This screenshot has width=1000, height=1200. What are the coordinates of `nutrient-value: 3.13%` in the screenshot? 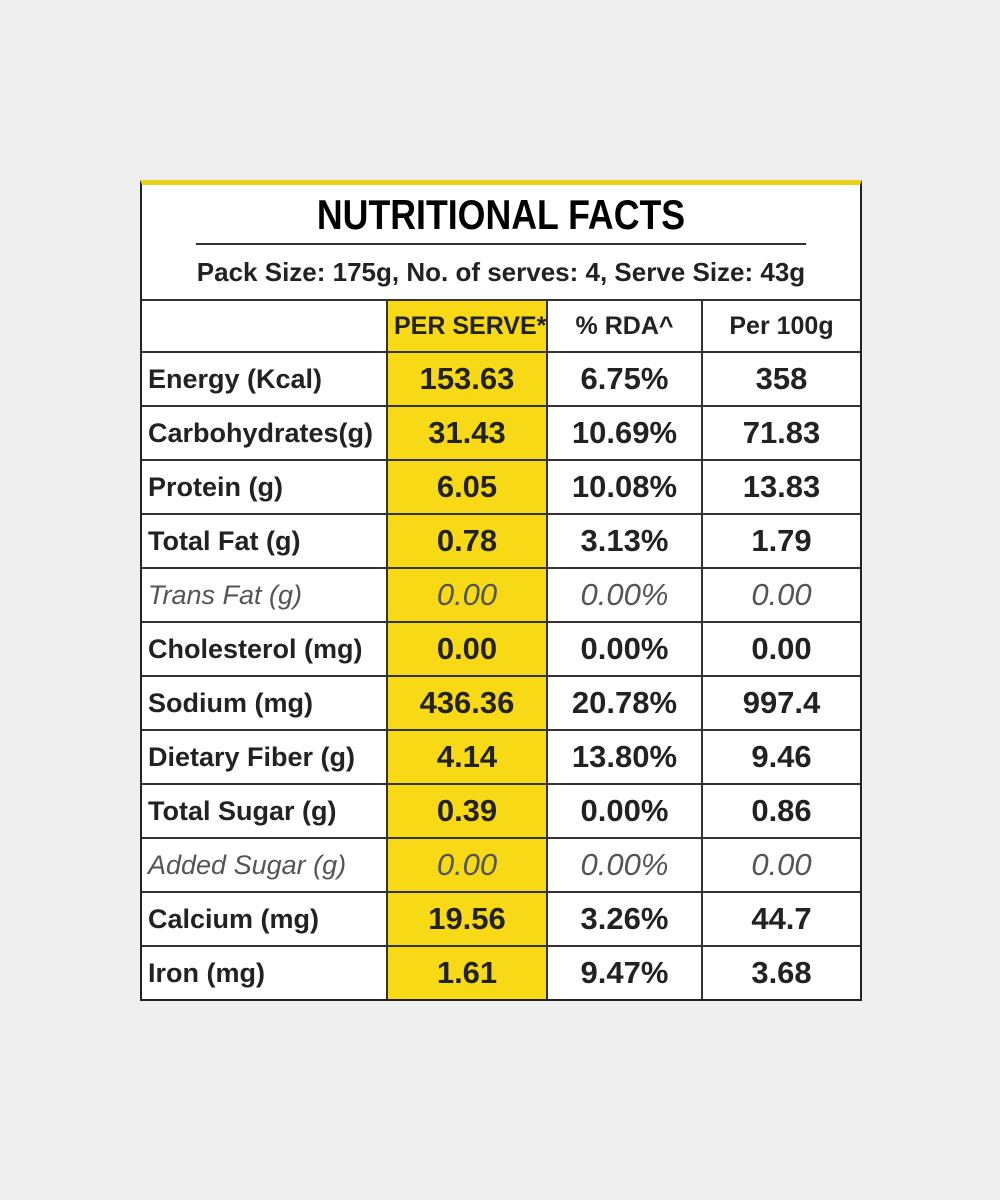 It's located at (624, 541).